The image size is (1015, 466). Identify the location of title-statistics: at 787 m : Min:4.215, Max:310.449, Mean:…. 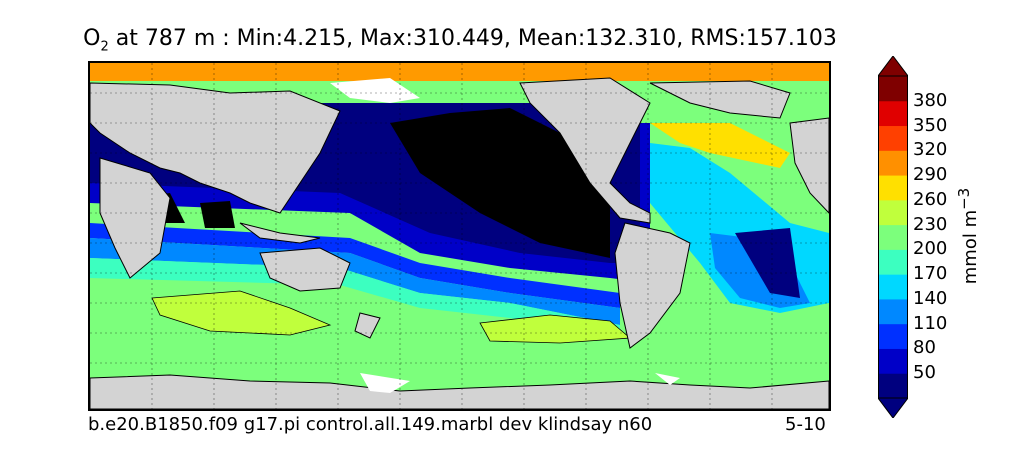
(472, 38).